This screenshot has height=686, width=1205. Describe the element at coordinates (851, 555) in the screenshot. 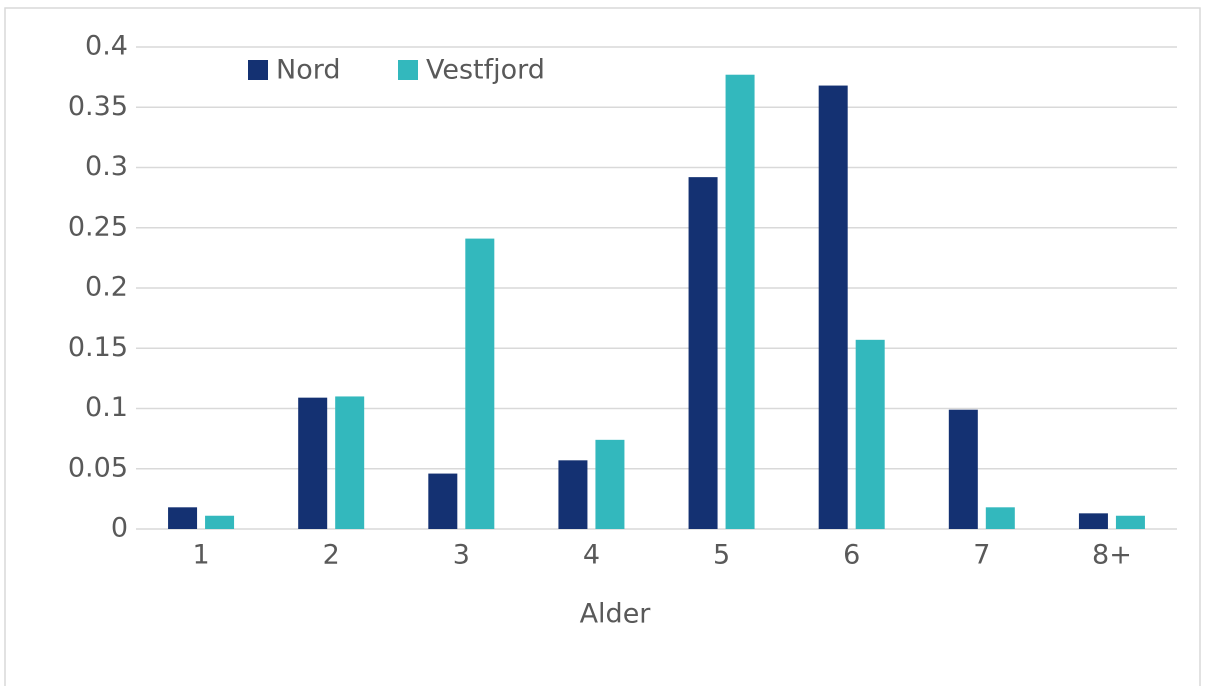

I see `x-tick-label: 6` at that location.